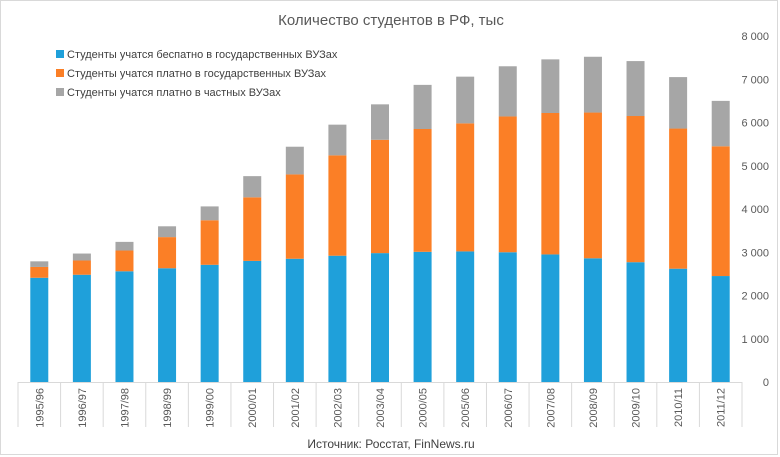 This screenshot has height=457, width=780. Describe the element at coordinates (209, 323) in the screenshot. I see `bar-segment-1-1999/00` at that location.